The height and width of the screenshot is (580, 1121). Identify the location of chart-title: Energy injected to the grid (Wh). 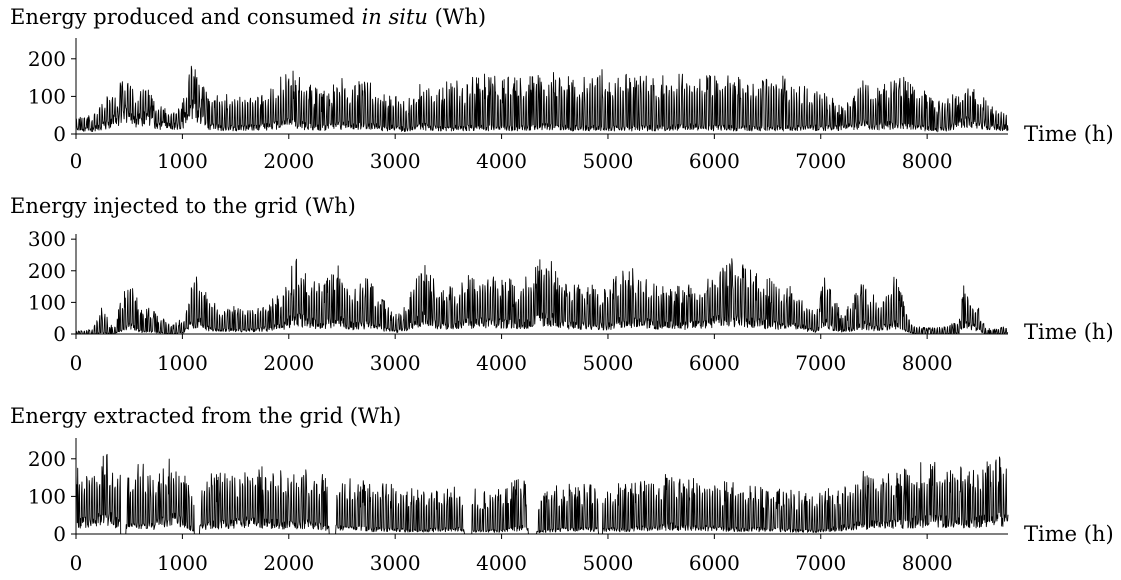
(183, 206).